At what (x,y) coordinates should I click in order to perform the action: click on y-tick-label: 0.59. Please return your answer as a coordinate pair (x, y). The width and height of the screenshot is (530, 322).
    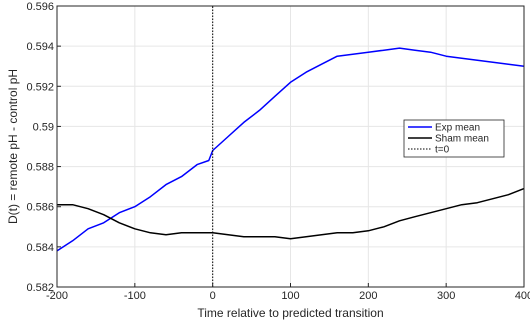
    Looking at the image, I should click on (43, 127).